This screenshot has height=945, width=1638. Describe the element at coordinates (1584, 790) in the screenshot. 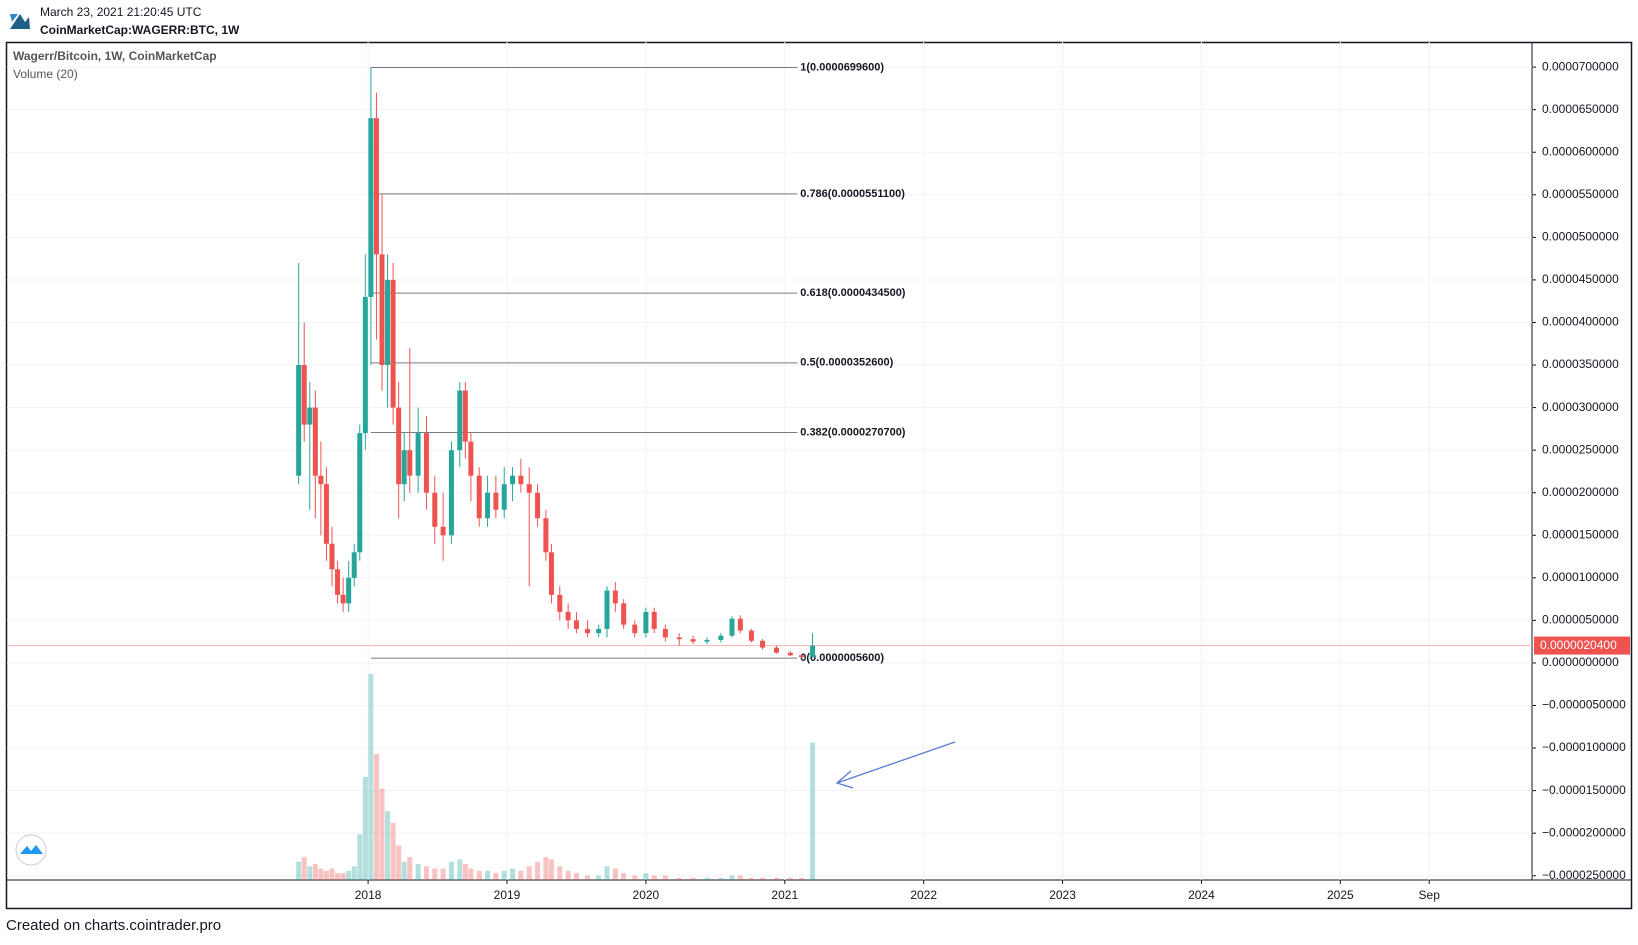

I see `y-tick-label: −0.0000150000` at that location.